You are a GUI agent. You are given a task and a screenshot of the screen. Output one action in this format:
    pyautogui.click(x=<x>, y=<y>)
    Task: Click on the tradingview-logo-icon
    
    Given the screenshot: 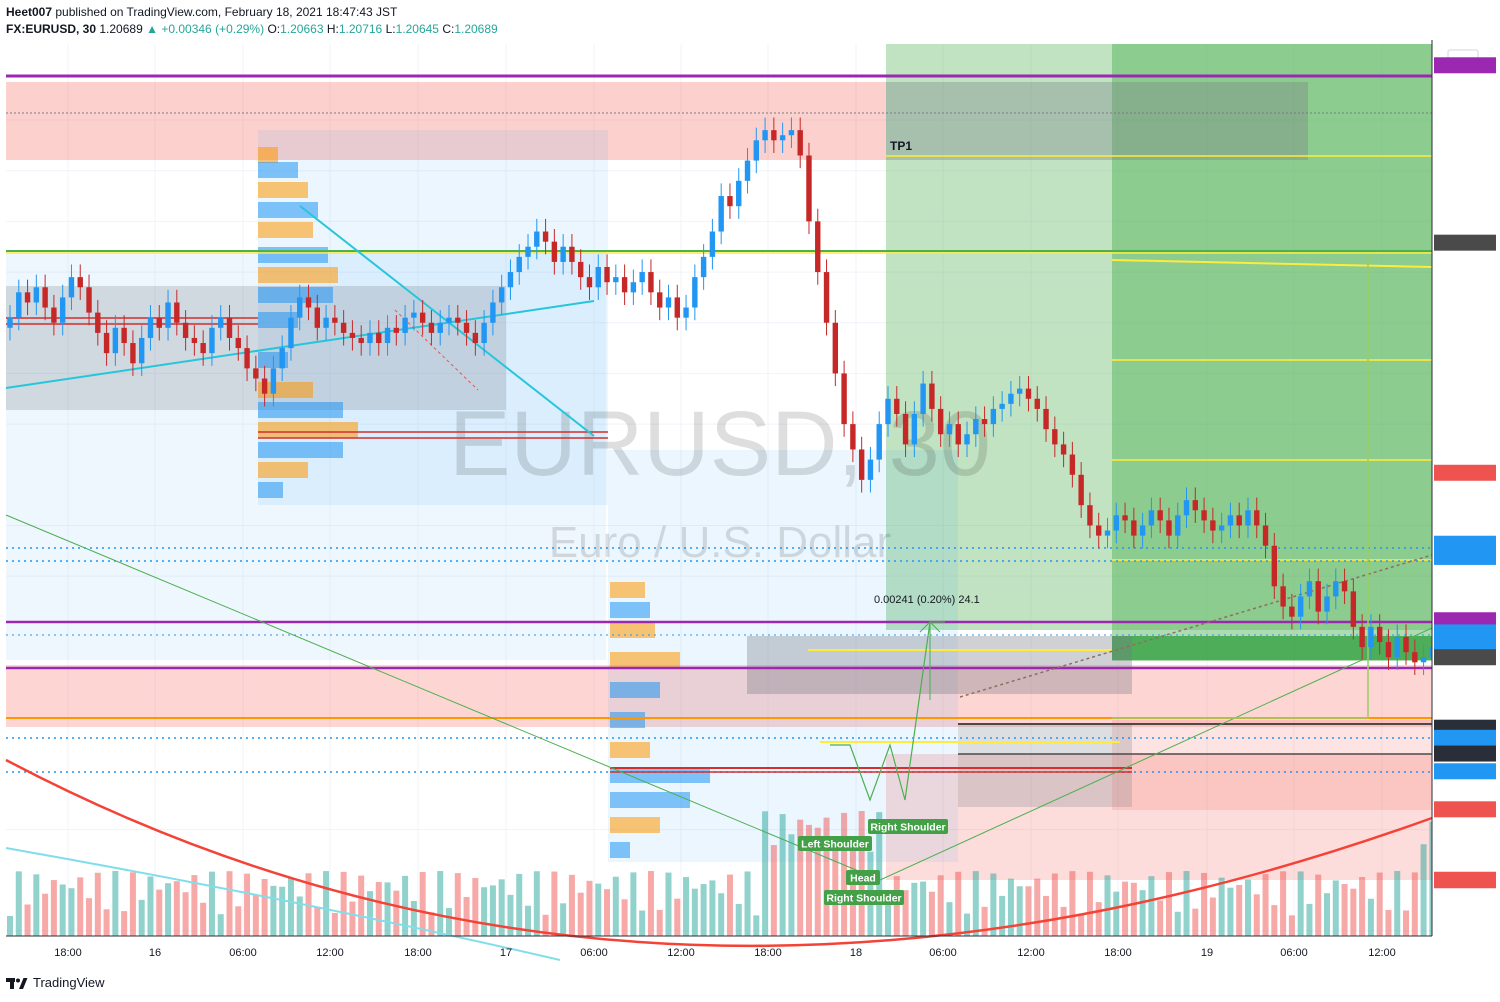 What is the action you would take?
    pyautogui.click(x=17, y=983)
    